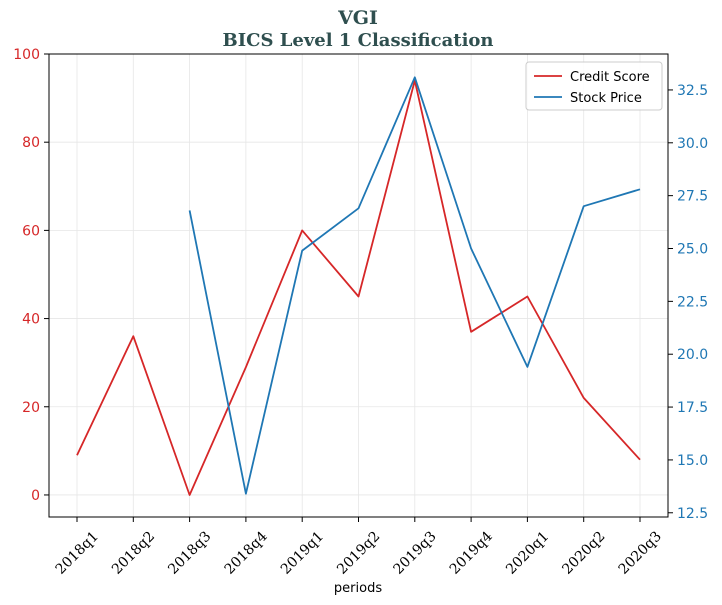  I want to click on x-tick-label: 2019q4, so click(471, 552).